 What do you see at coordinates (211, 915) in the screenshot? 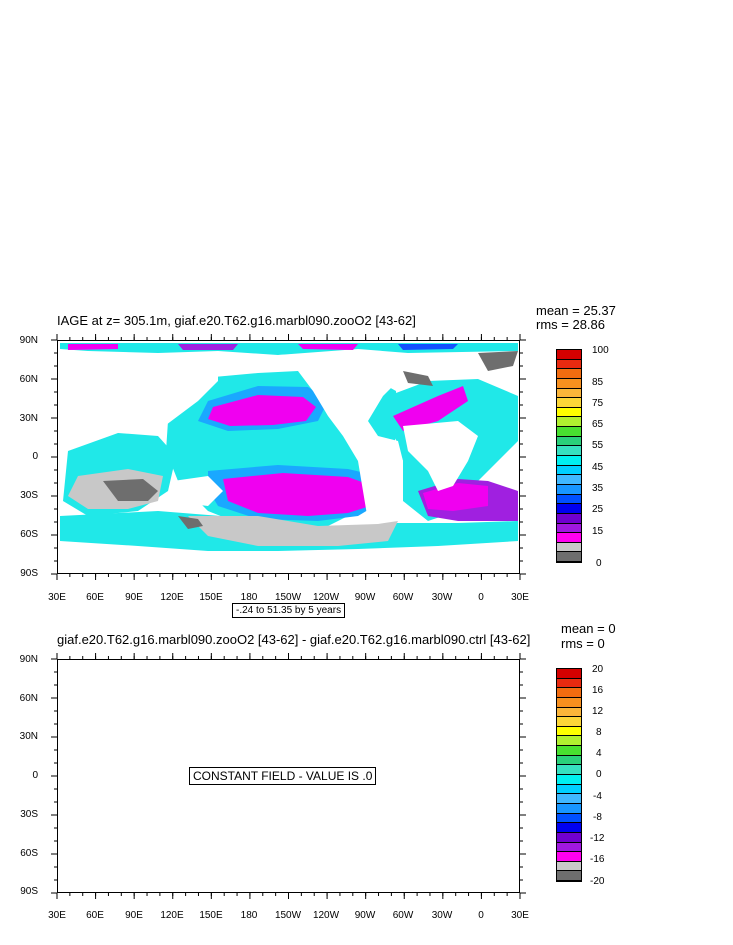
I see `bottom-lon-tick: 150E` at bounding box center [211, 915].